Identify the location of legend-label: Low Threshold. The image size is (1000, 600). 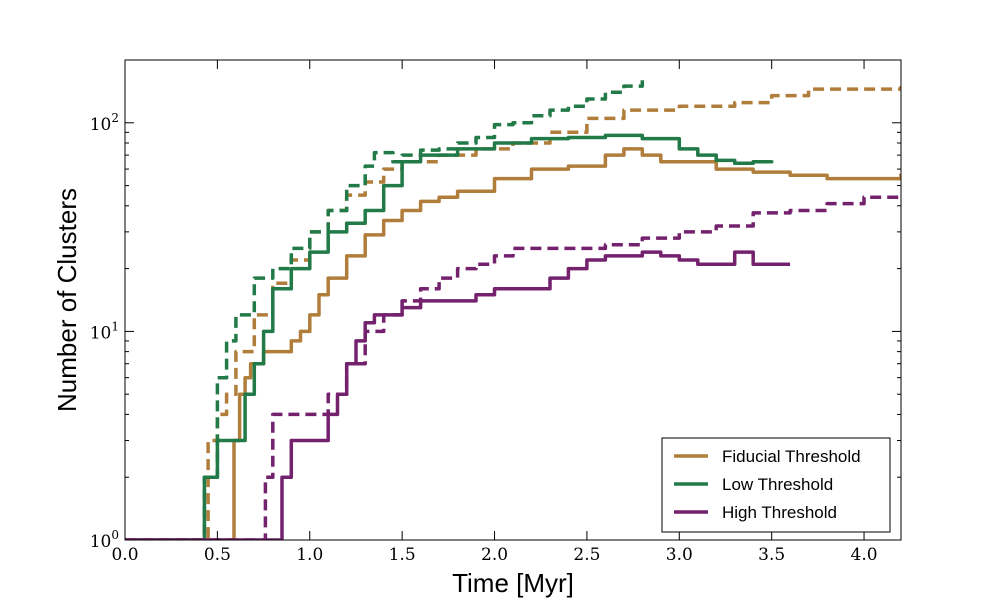
(777, 484).